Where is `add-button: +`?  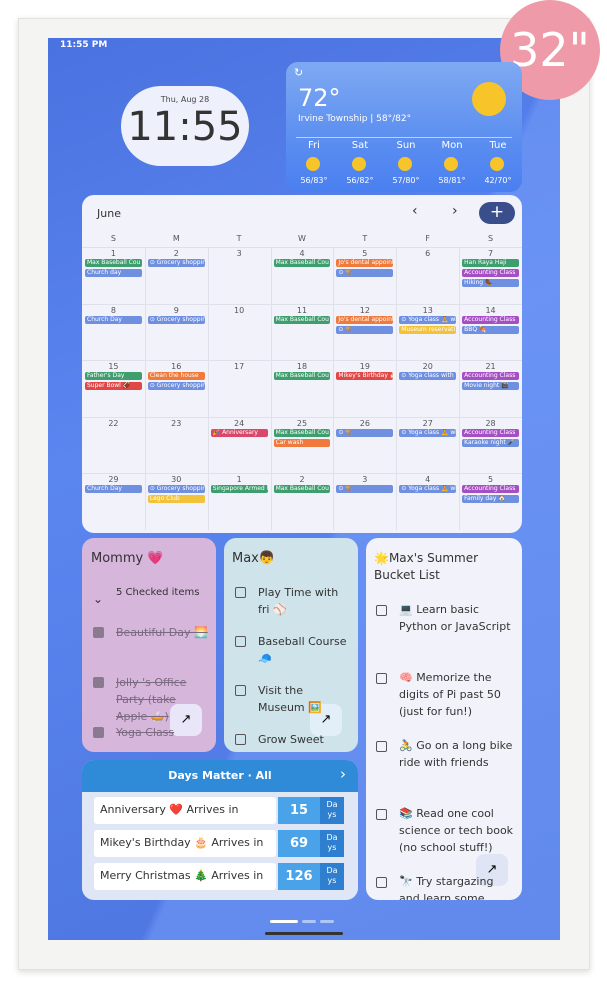
add-button: + is located at coordinates (497, 213).